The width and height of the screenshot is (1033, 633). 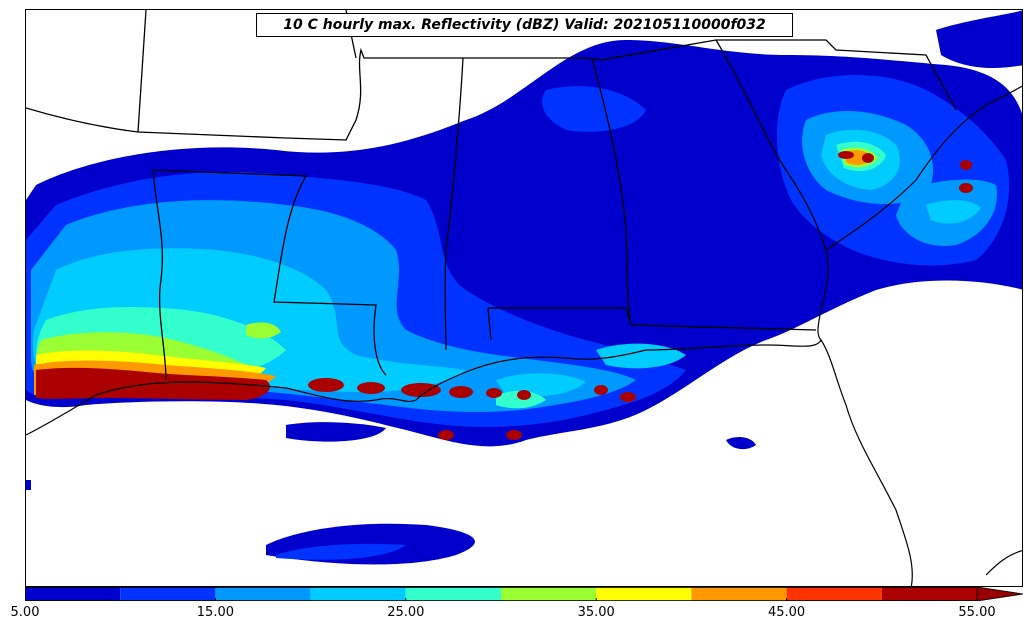 What do you see at coordinates (596, 612) in the screenshot?
I see `colorbar-tick-label: 35.00` at bounding box center [596, 612].